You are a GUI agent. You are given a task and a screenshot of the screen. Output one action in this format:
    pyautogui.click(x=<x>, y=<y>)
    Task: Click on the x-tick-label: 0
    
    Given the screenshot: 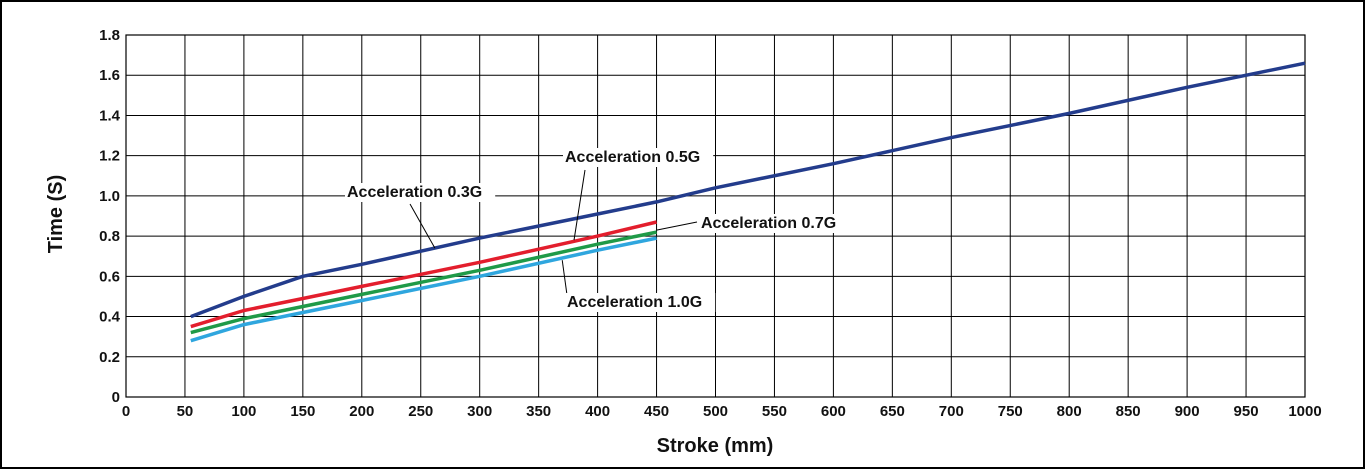 What is the action you would take?
    pyautogui.click(x=126, y=411)
    